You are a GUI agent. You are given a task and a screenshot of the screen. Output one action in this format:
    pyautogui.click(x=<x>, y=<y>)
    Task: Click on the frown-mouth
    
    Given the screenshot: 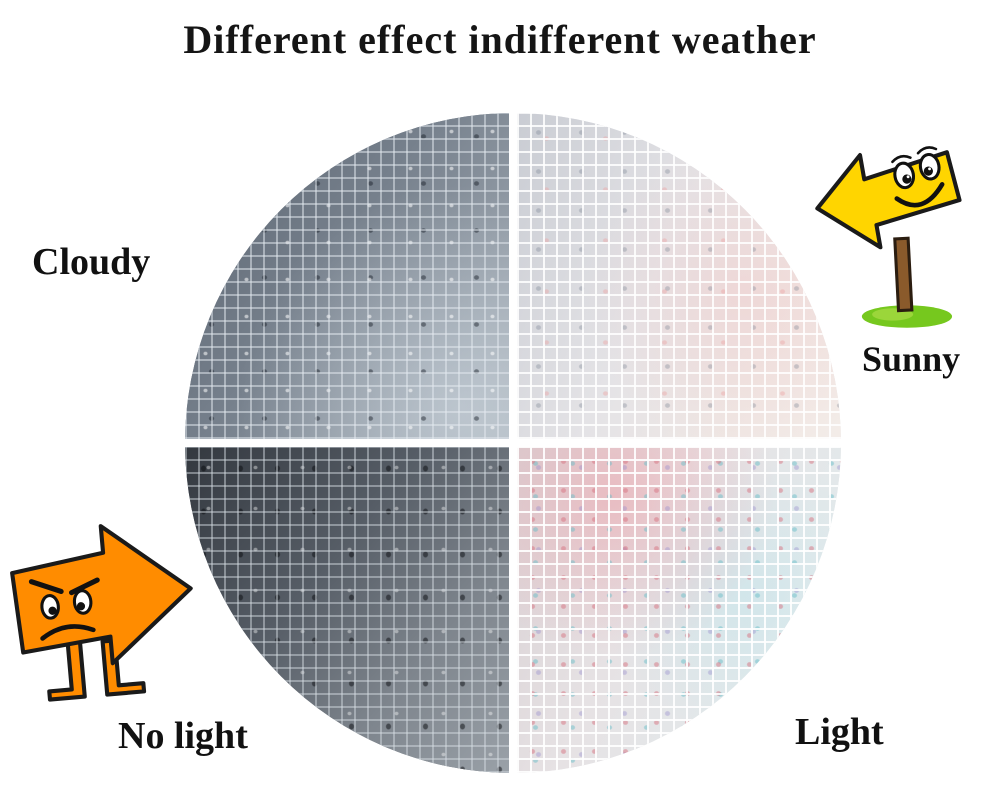 What is the action you would take?
    pyautogui.click(x=68, y=632)
    